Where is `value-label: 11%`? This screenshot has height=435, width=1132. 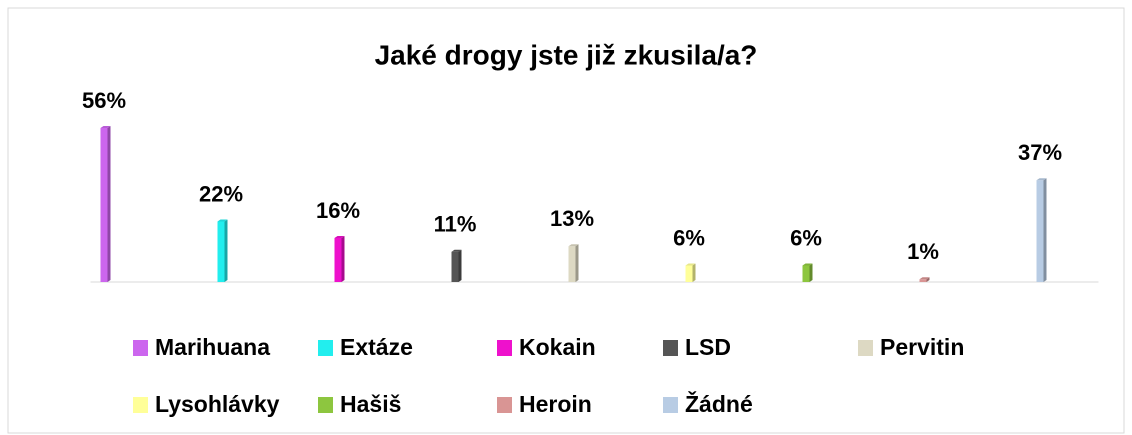
value-label: 11% is located at coordinates (455, 224).